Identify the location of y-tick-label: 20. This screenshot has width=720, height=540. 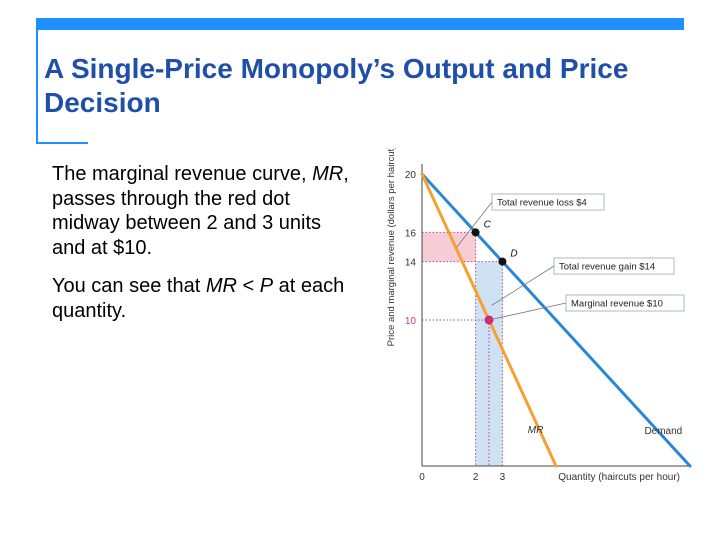
(411, 175).